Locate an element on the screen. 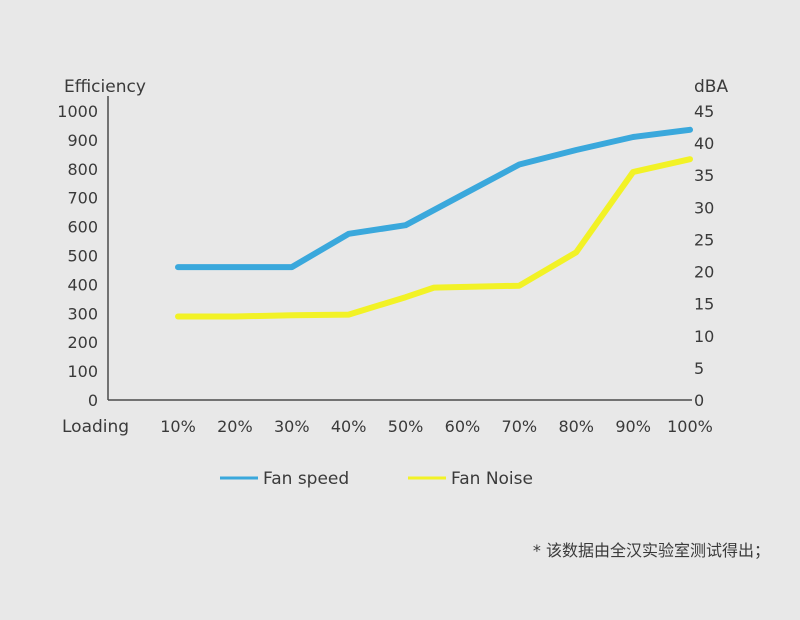  y-left-tick-label: 300 is located at coordinates (82, 313).